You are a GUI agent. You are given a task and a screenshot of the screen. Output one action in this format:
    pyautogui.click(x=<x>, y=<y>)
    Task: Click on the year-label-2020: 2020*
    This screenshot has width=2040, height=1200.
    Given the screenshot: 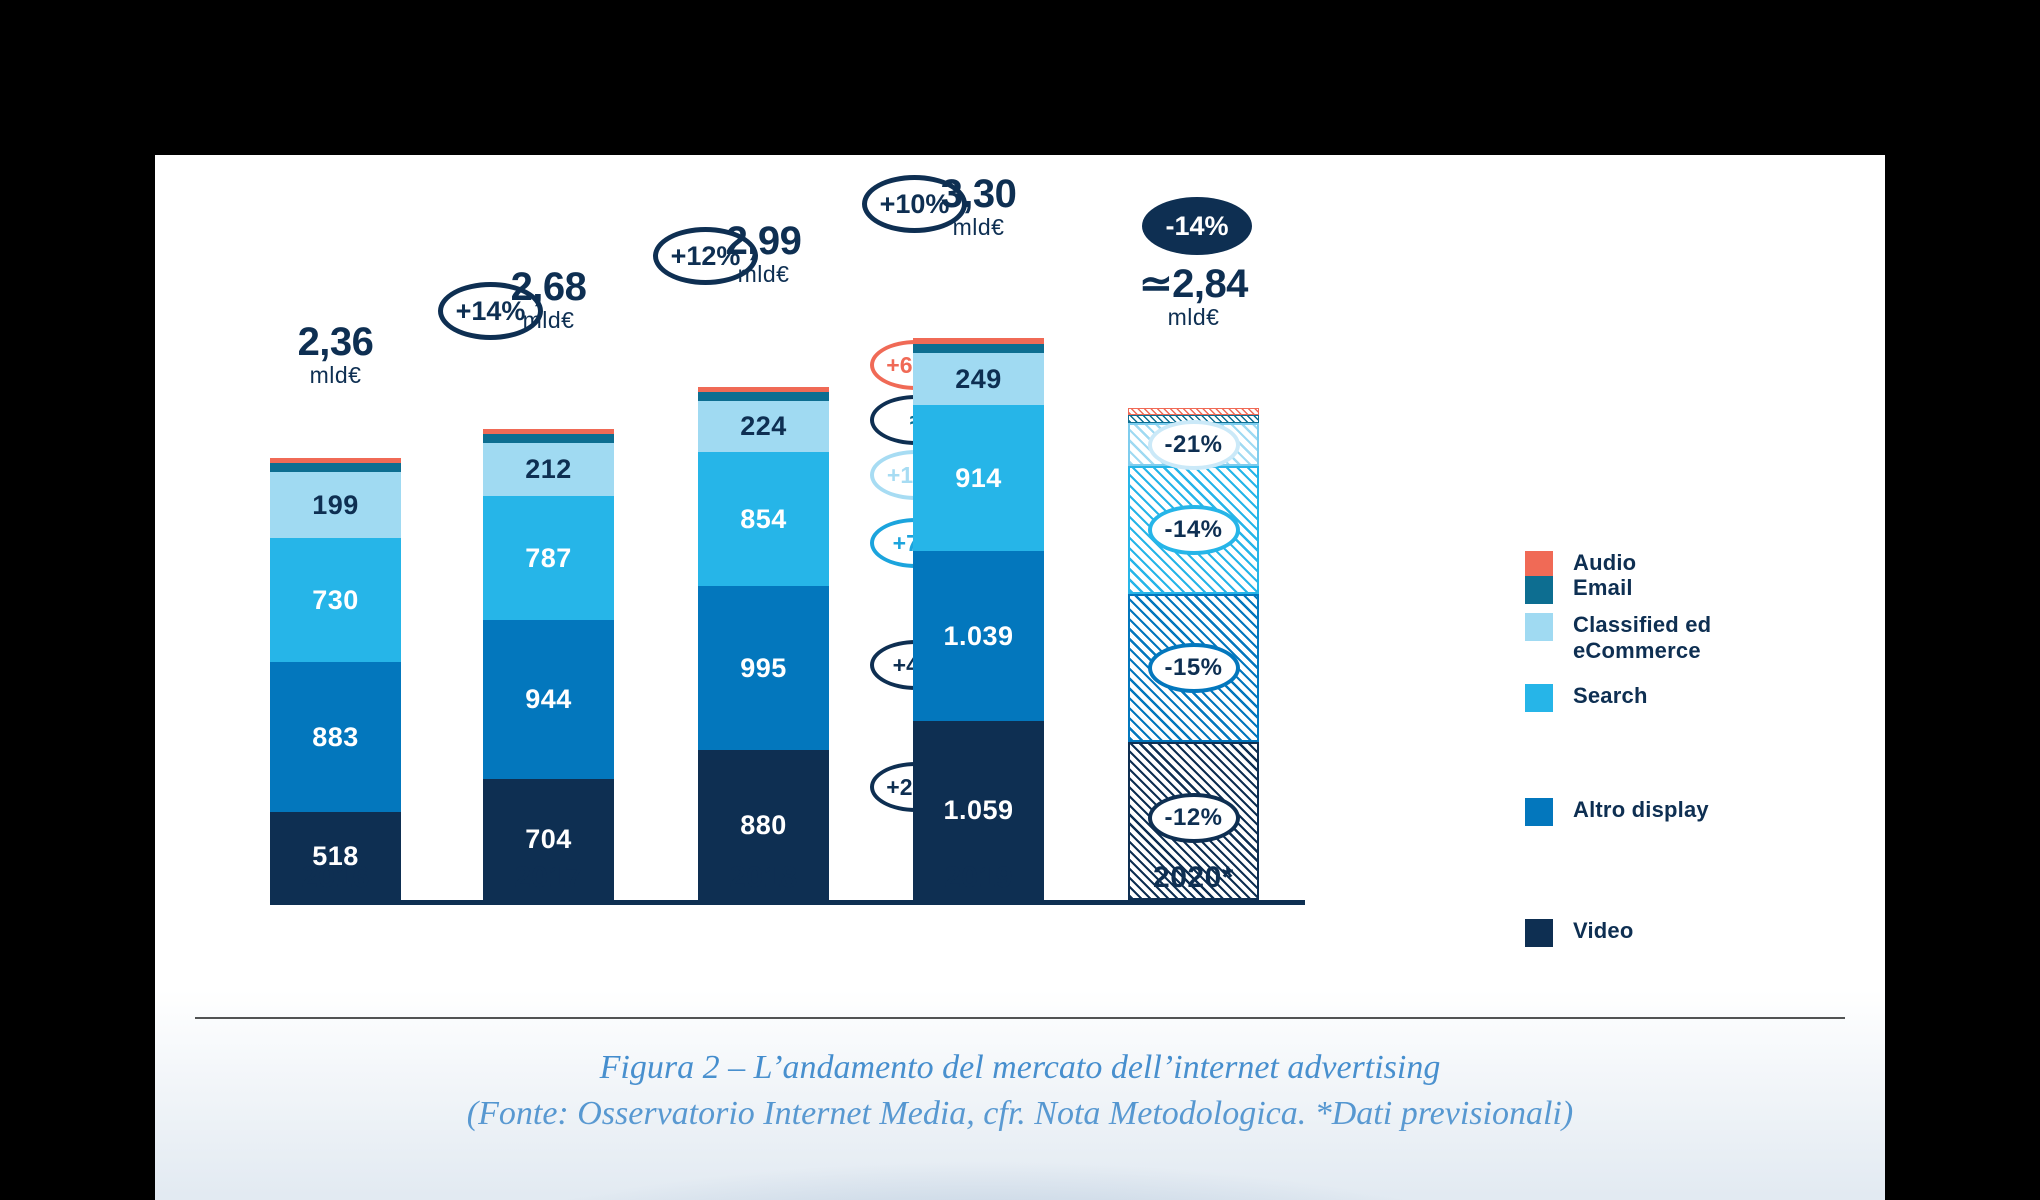 What is the action you would take?
    pyautogui.click(x=1193, y=877)
    